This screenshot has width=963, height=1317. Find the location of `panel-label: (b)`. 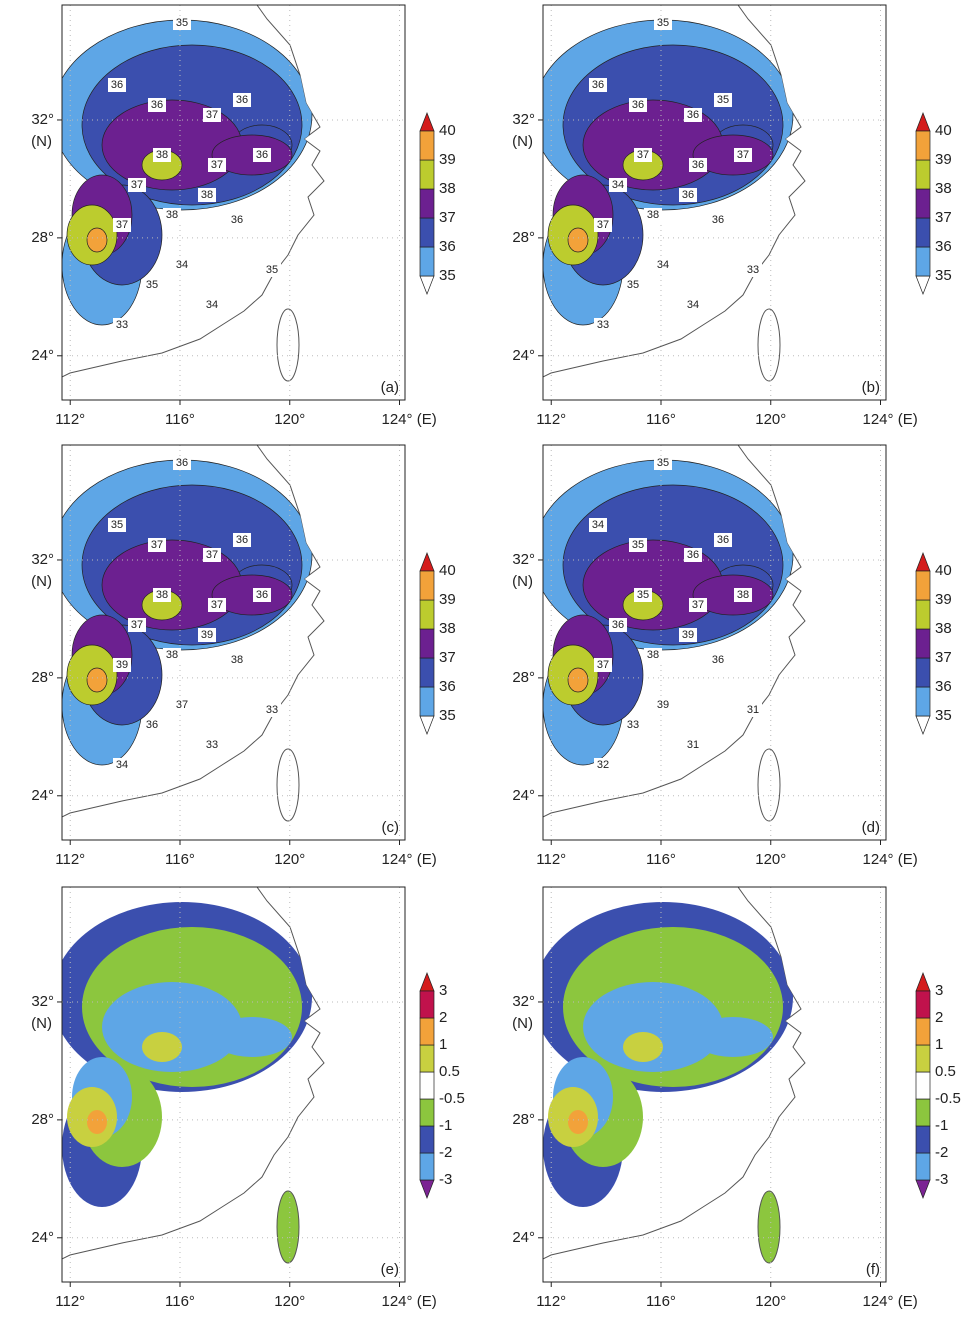

panel-label: (b) is located at coordinates (871, 387).